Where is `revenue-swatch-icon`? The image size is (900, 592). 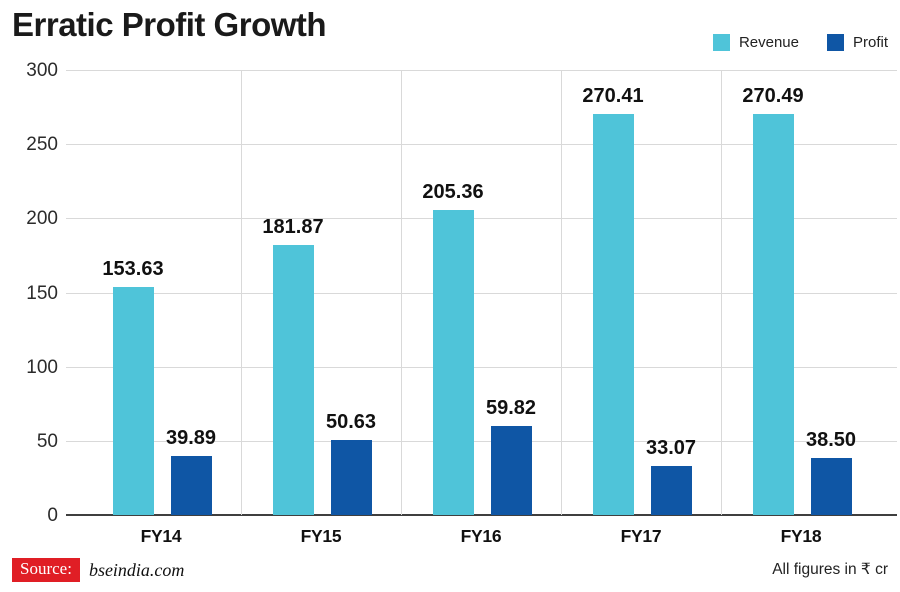
revenue-swatch-icon is located at coordinates (721, 42).